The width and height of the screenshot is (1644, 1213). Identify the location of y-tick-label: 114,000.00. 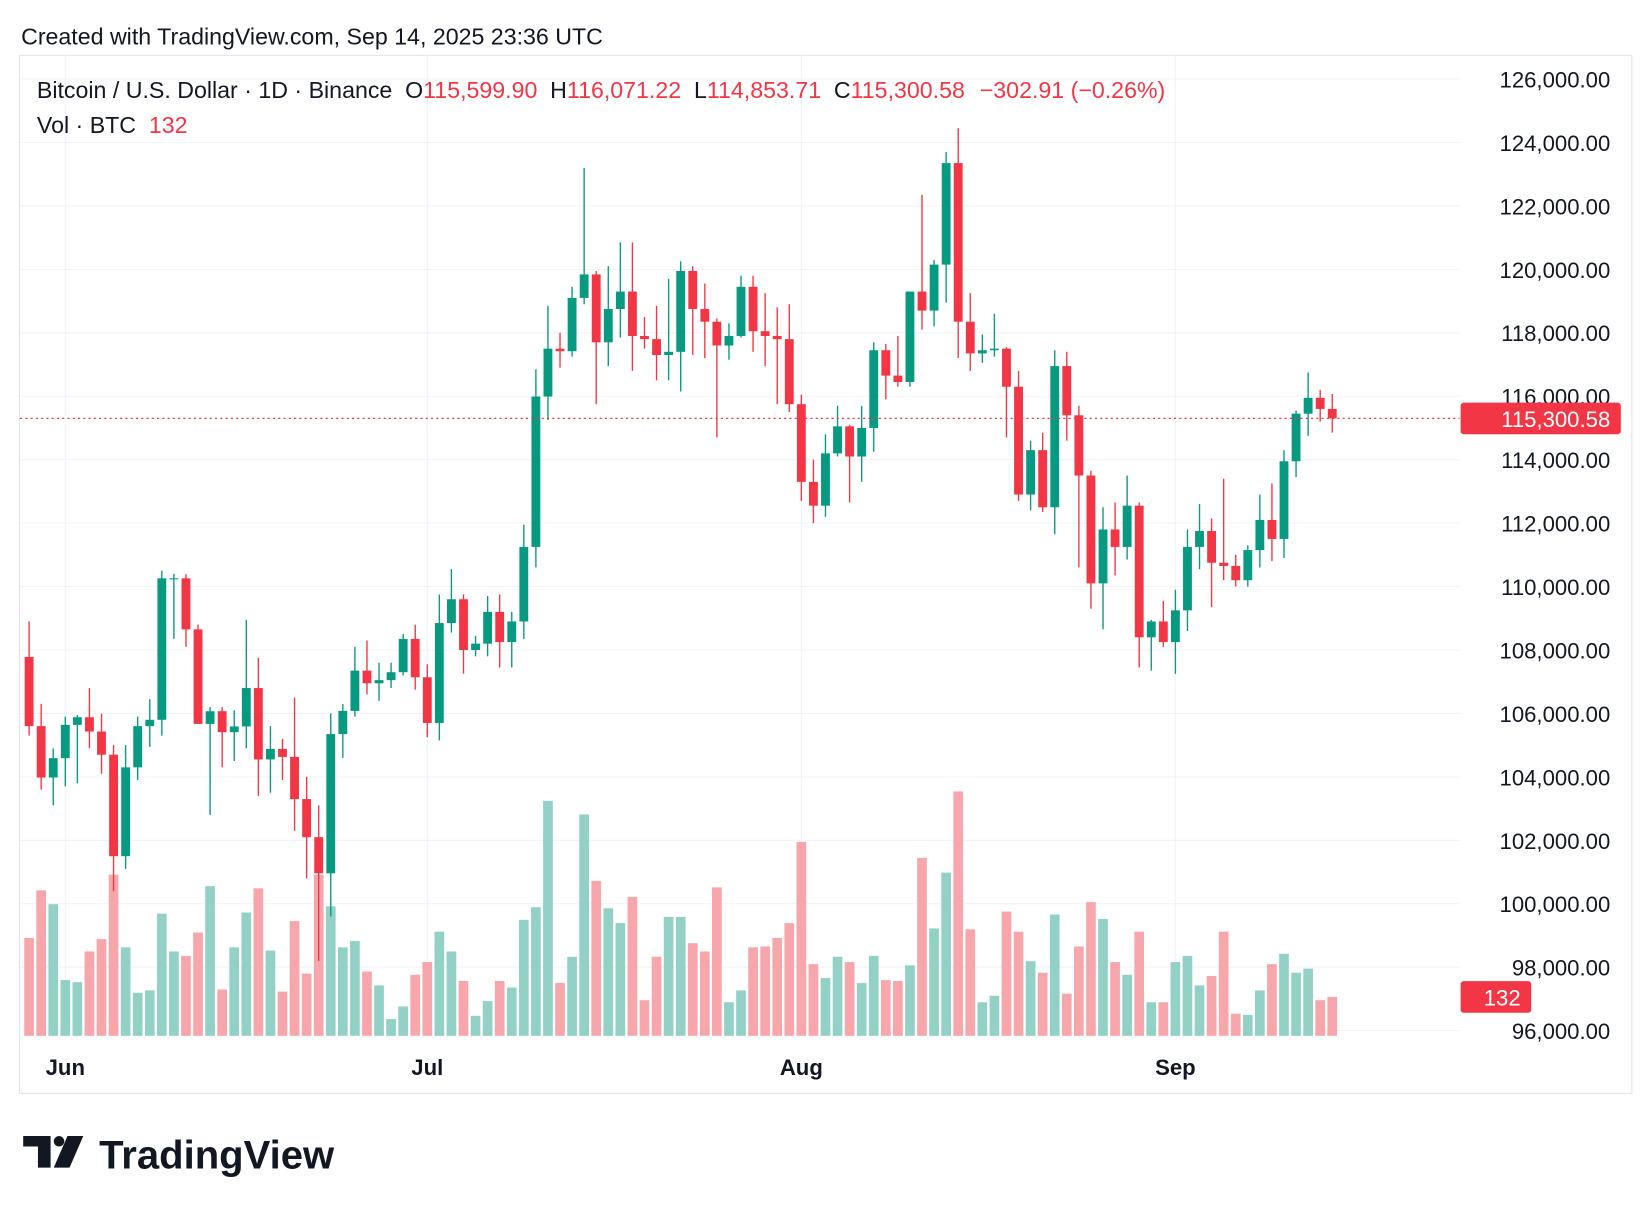
(1555, 460).